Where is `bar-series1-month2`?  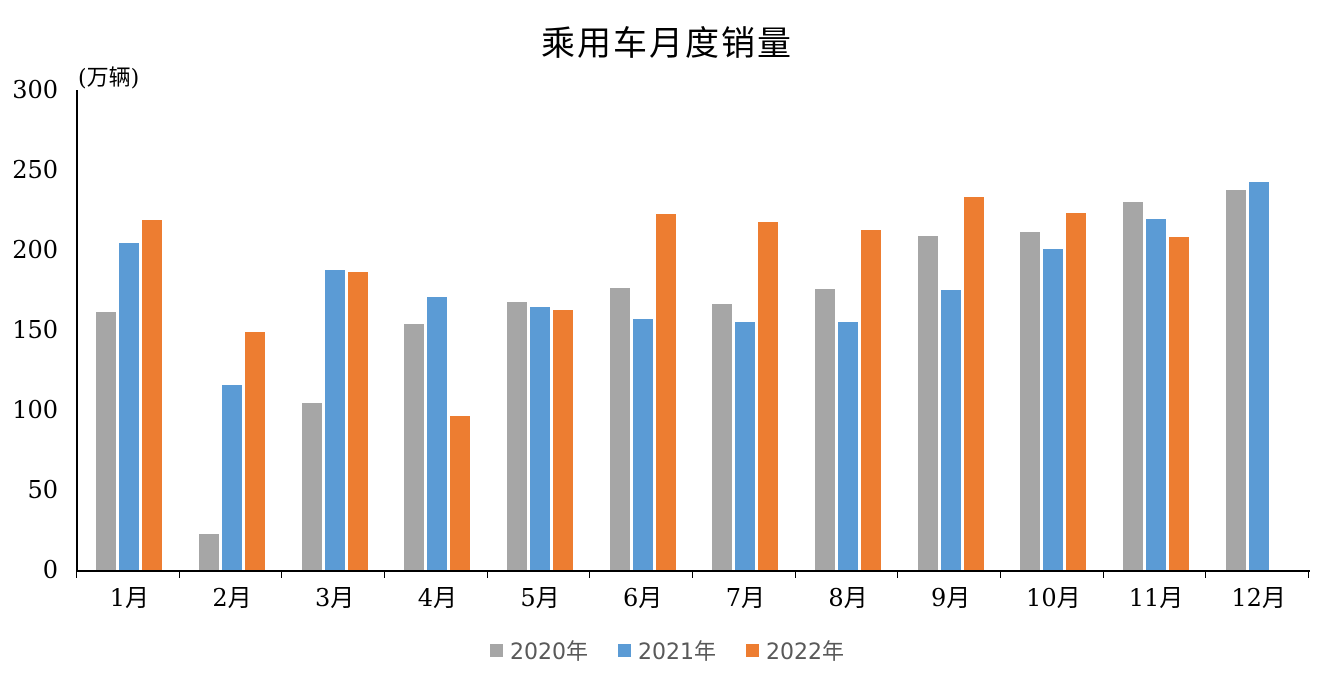 bar-series1-month2 is located at coordinates (232, 477).